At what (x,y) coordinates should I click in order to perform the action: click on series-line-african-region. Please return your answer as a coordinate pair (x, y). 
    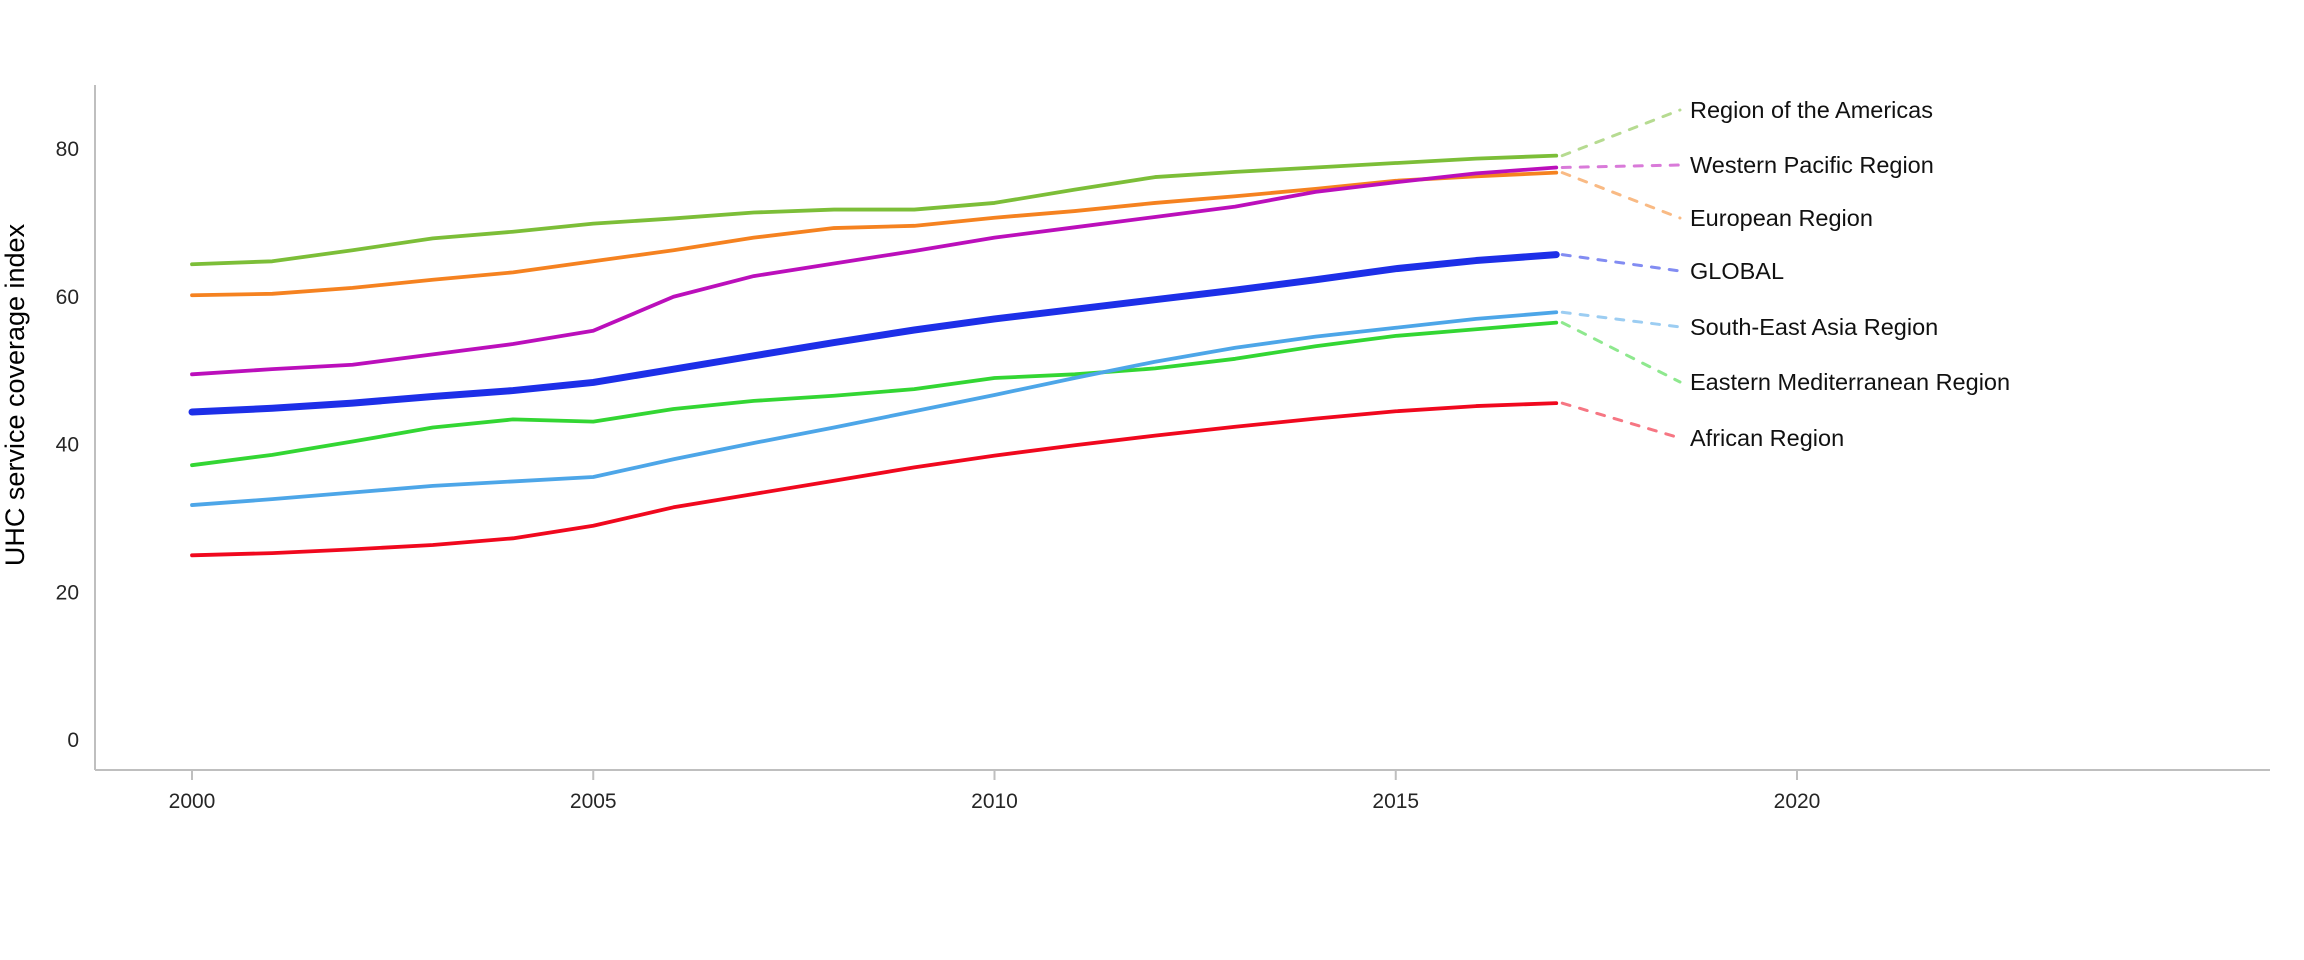
    Looking at the image, I should click on (874, 479).